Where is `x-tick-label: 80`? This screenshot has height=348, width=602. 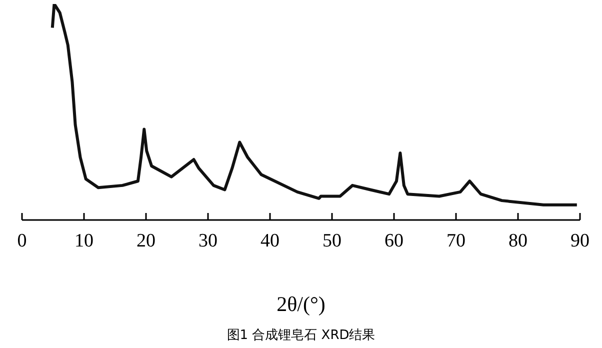
x-tick-label: 80 is located at coordinates (518, 241).